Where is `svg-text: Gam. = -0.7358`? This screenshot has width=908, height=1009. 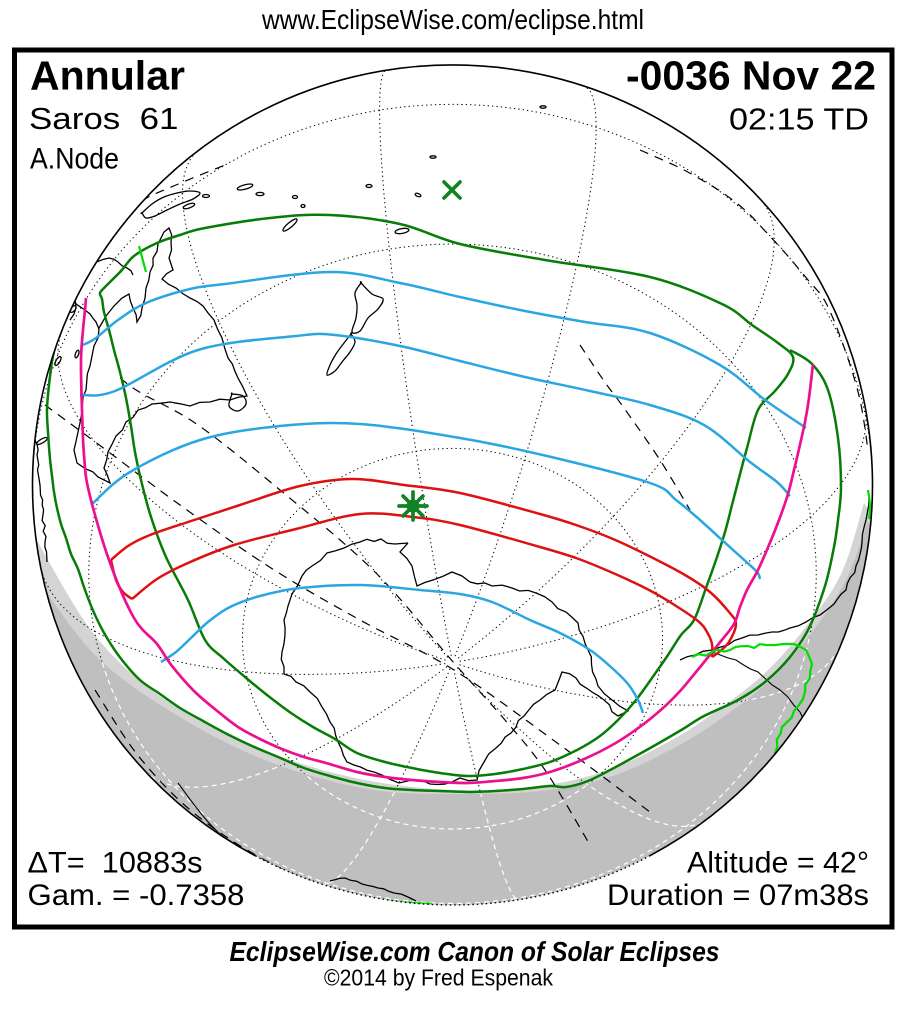 svg-text: Gam. = -0.7358 is located at coordinates (136, 895).